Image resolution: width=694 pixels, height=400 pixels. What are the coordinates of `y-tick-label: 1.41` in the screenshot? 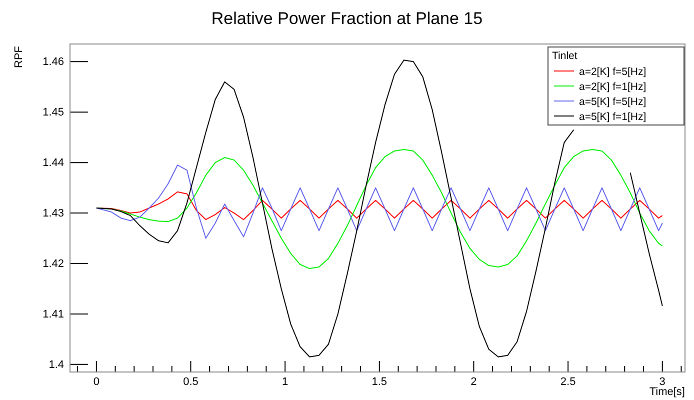 It's located at (53, 314).